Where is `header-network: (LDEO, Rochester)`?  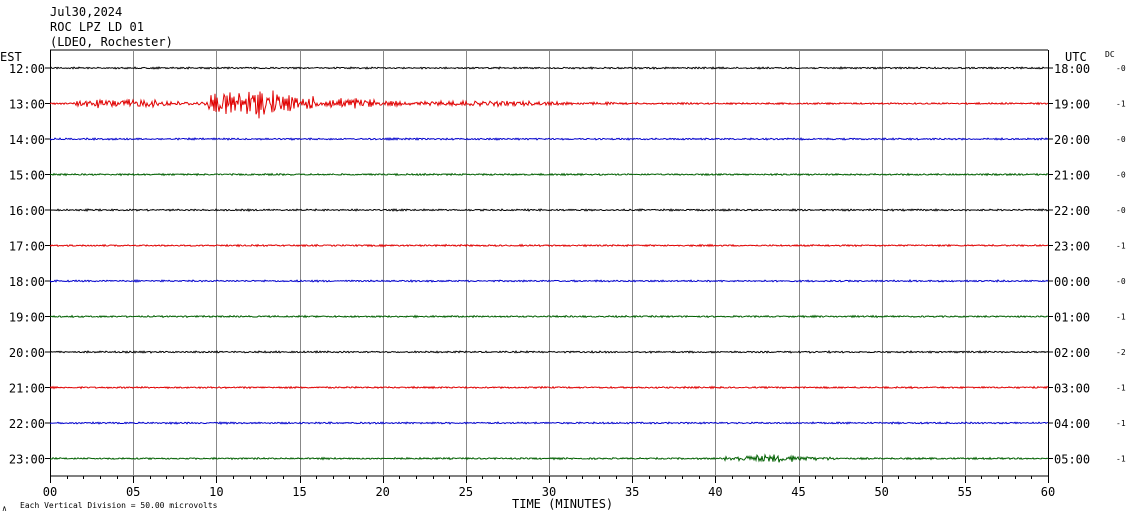
header-network: (LDEO, Rochester) is located at coordinates (111, 42).